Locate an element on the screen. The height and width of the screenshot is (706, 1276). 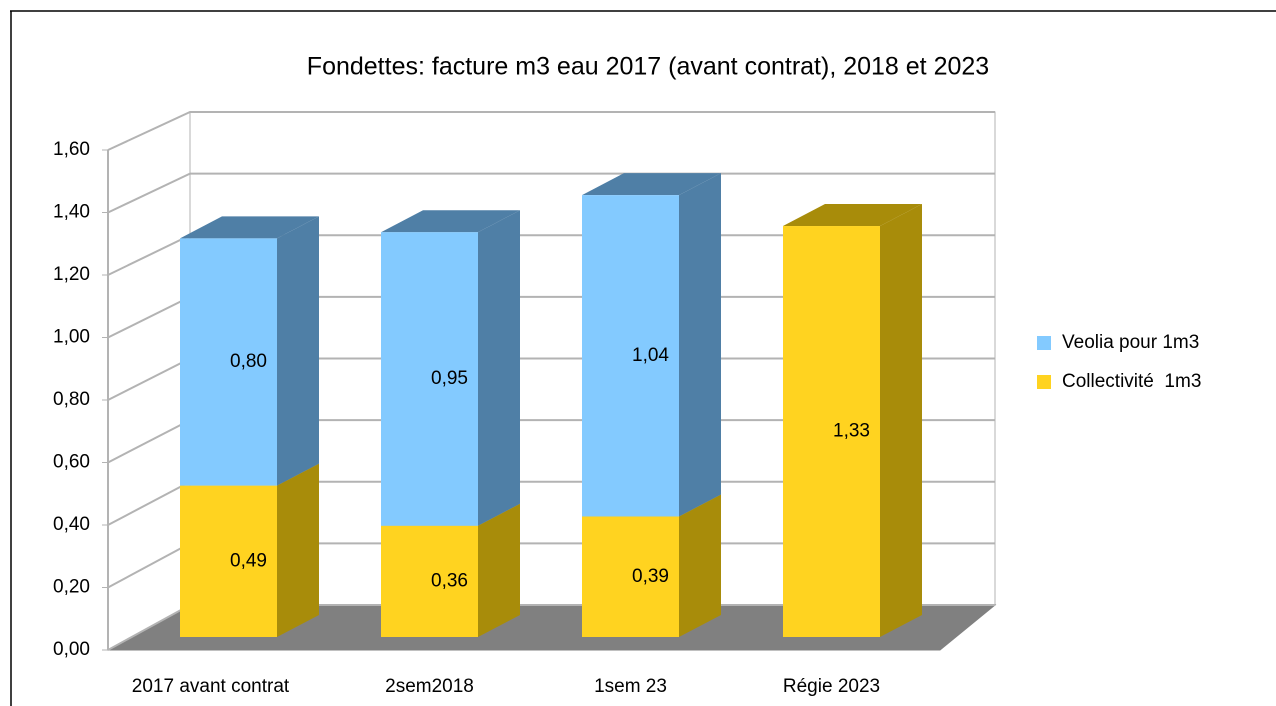
value-label: 0,39 is located at coordinates (650, 576).